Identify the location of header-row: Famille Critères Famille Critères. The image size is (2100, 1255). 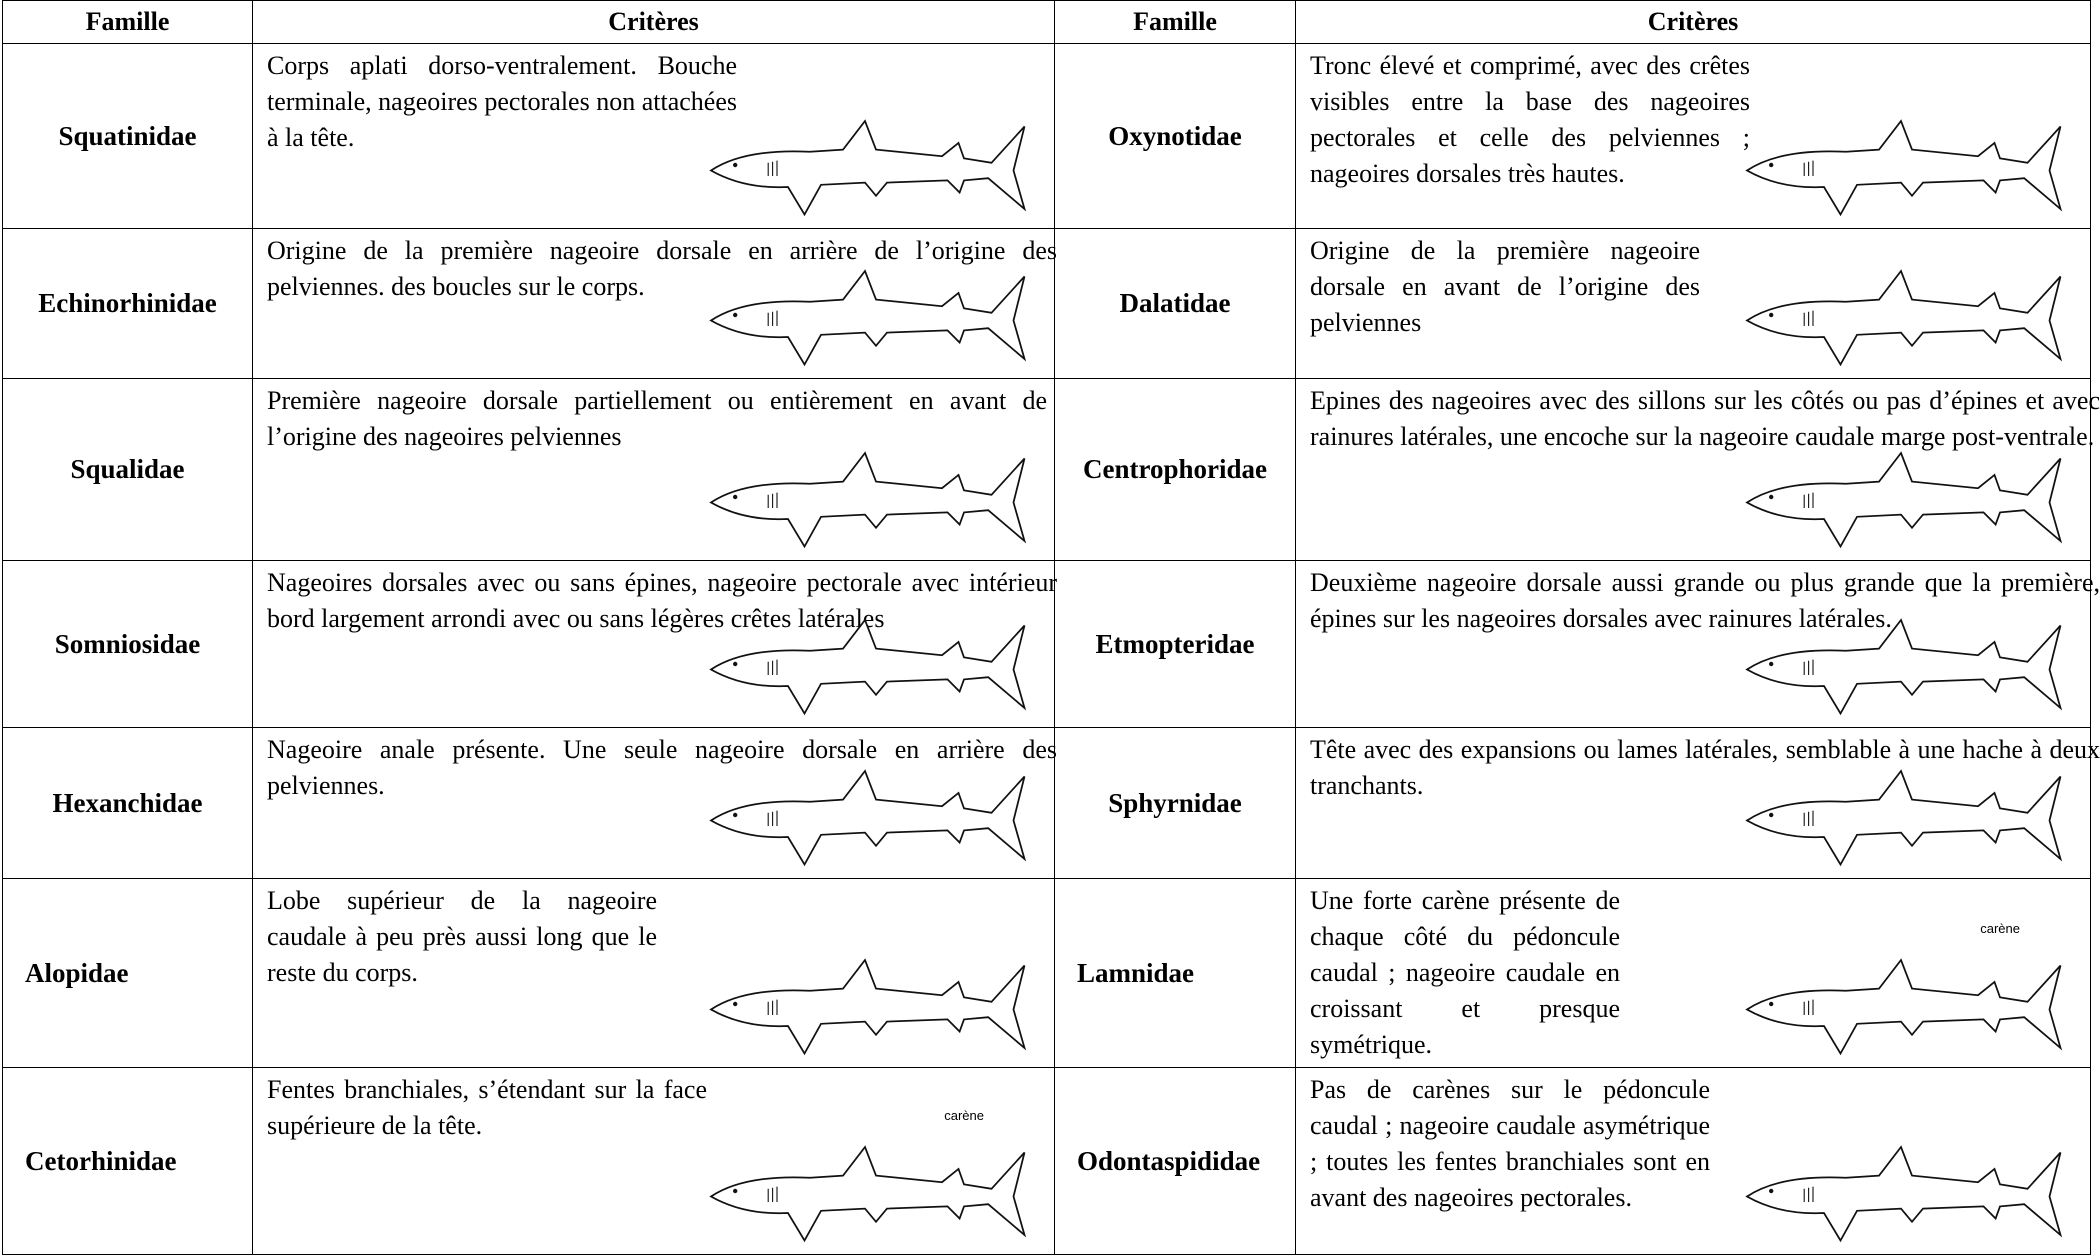
(1046, 22).